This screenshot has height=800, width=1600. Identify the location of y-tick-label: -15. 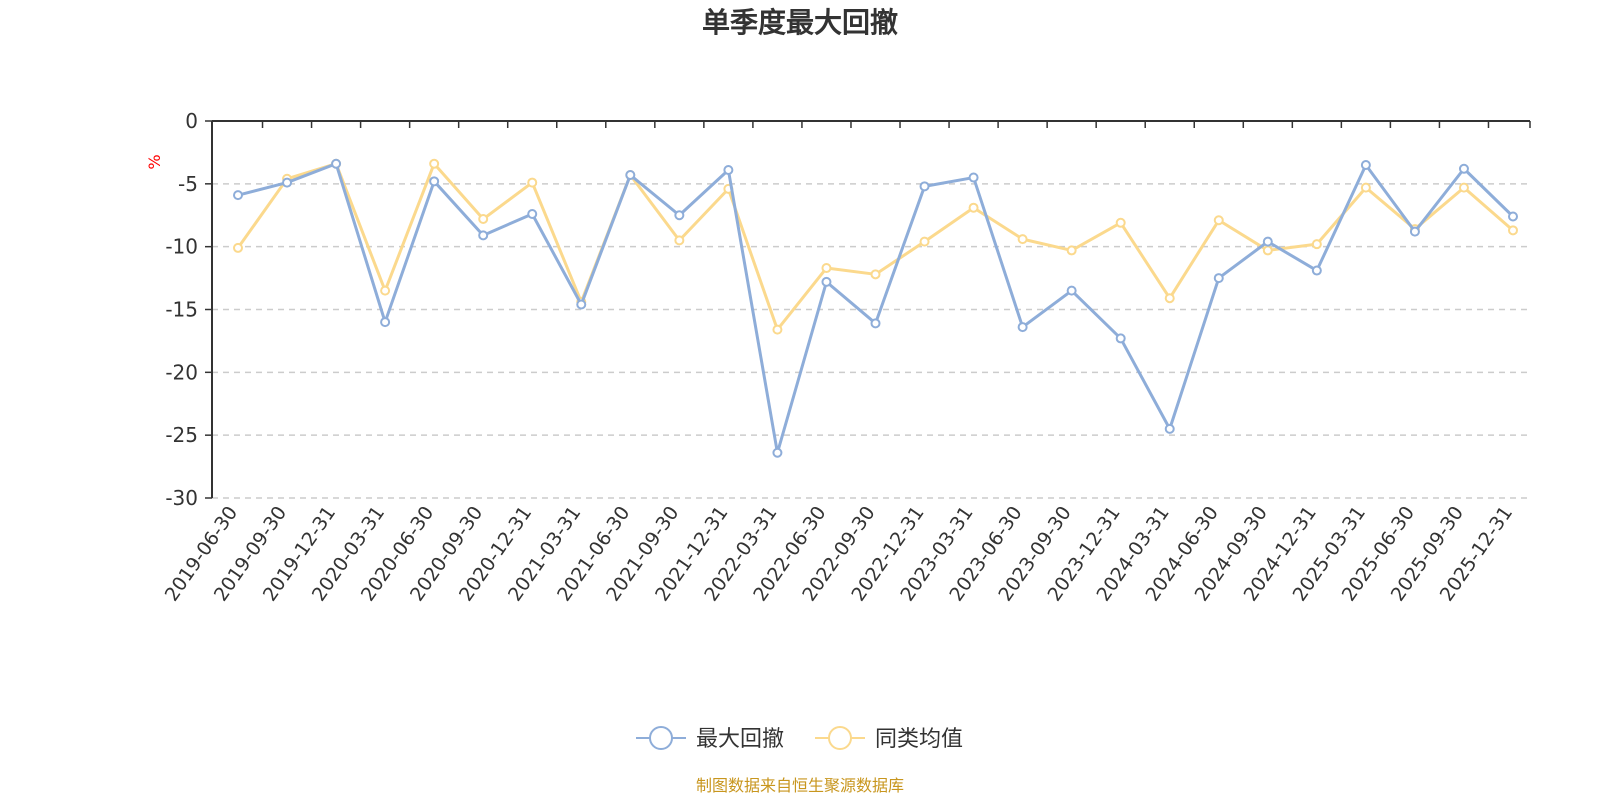
(181, 310).